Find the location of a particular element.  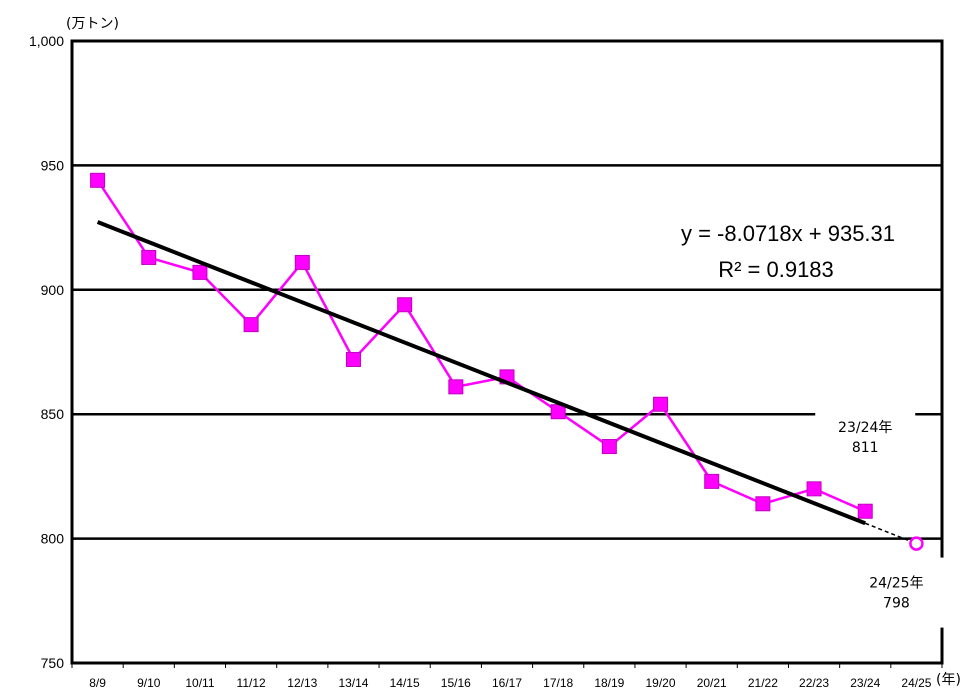

x-tick-label: 21/22 is located at coordinates (763, 683).